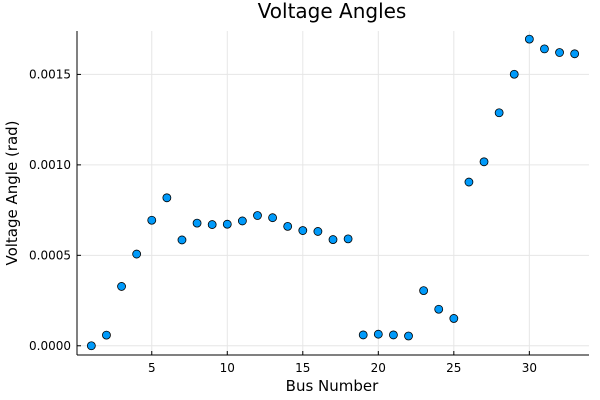 Image resolution: width=600 pixels, height=400 pixels. I want to click on y-axis-label: Voltage Angle (rad), so click(12, 192).